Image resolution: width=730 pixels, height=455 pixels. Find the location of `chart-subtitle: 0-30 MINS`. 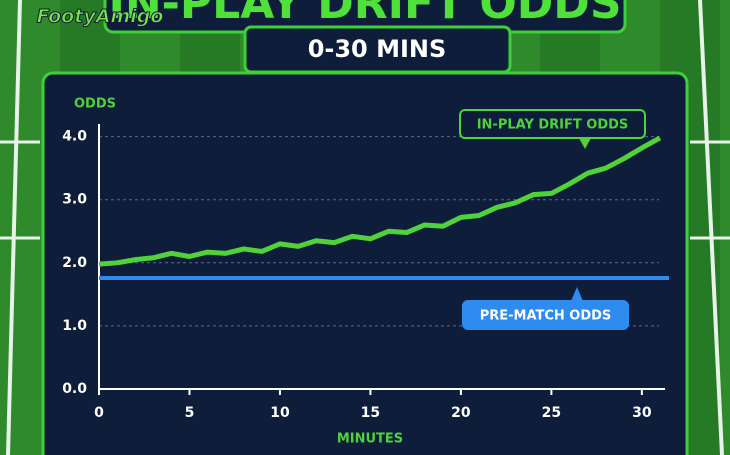

chart-subtitle: 0-30 MINS is located at coordinates (377, 49).